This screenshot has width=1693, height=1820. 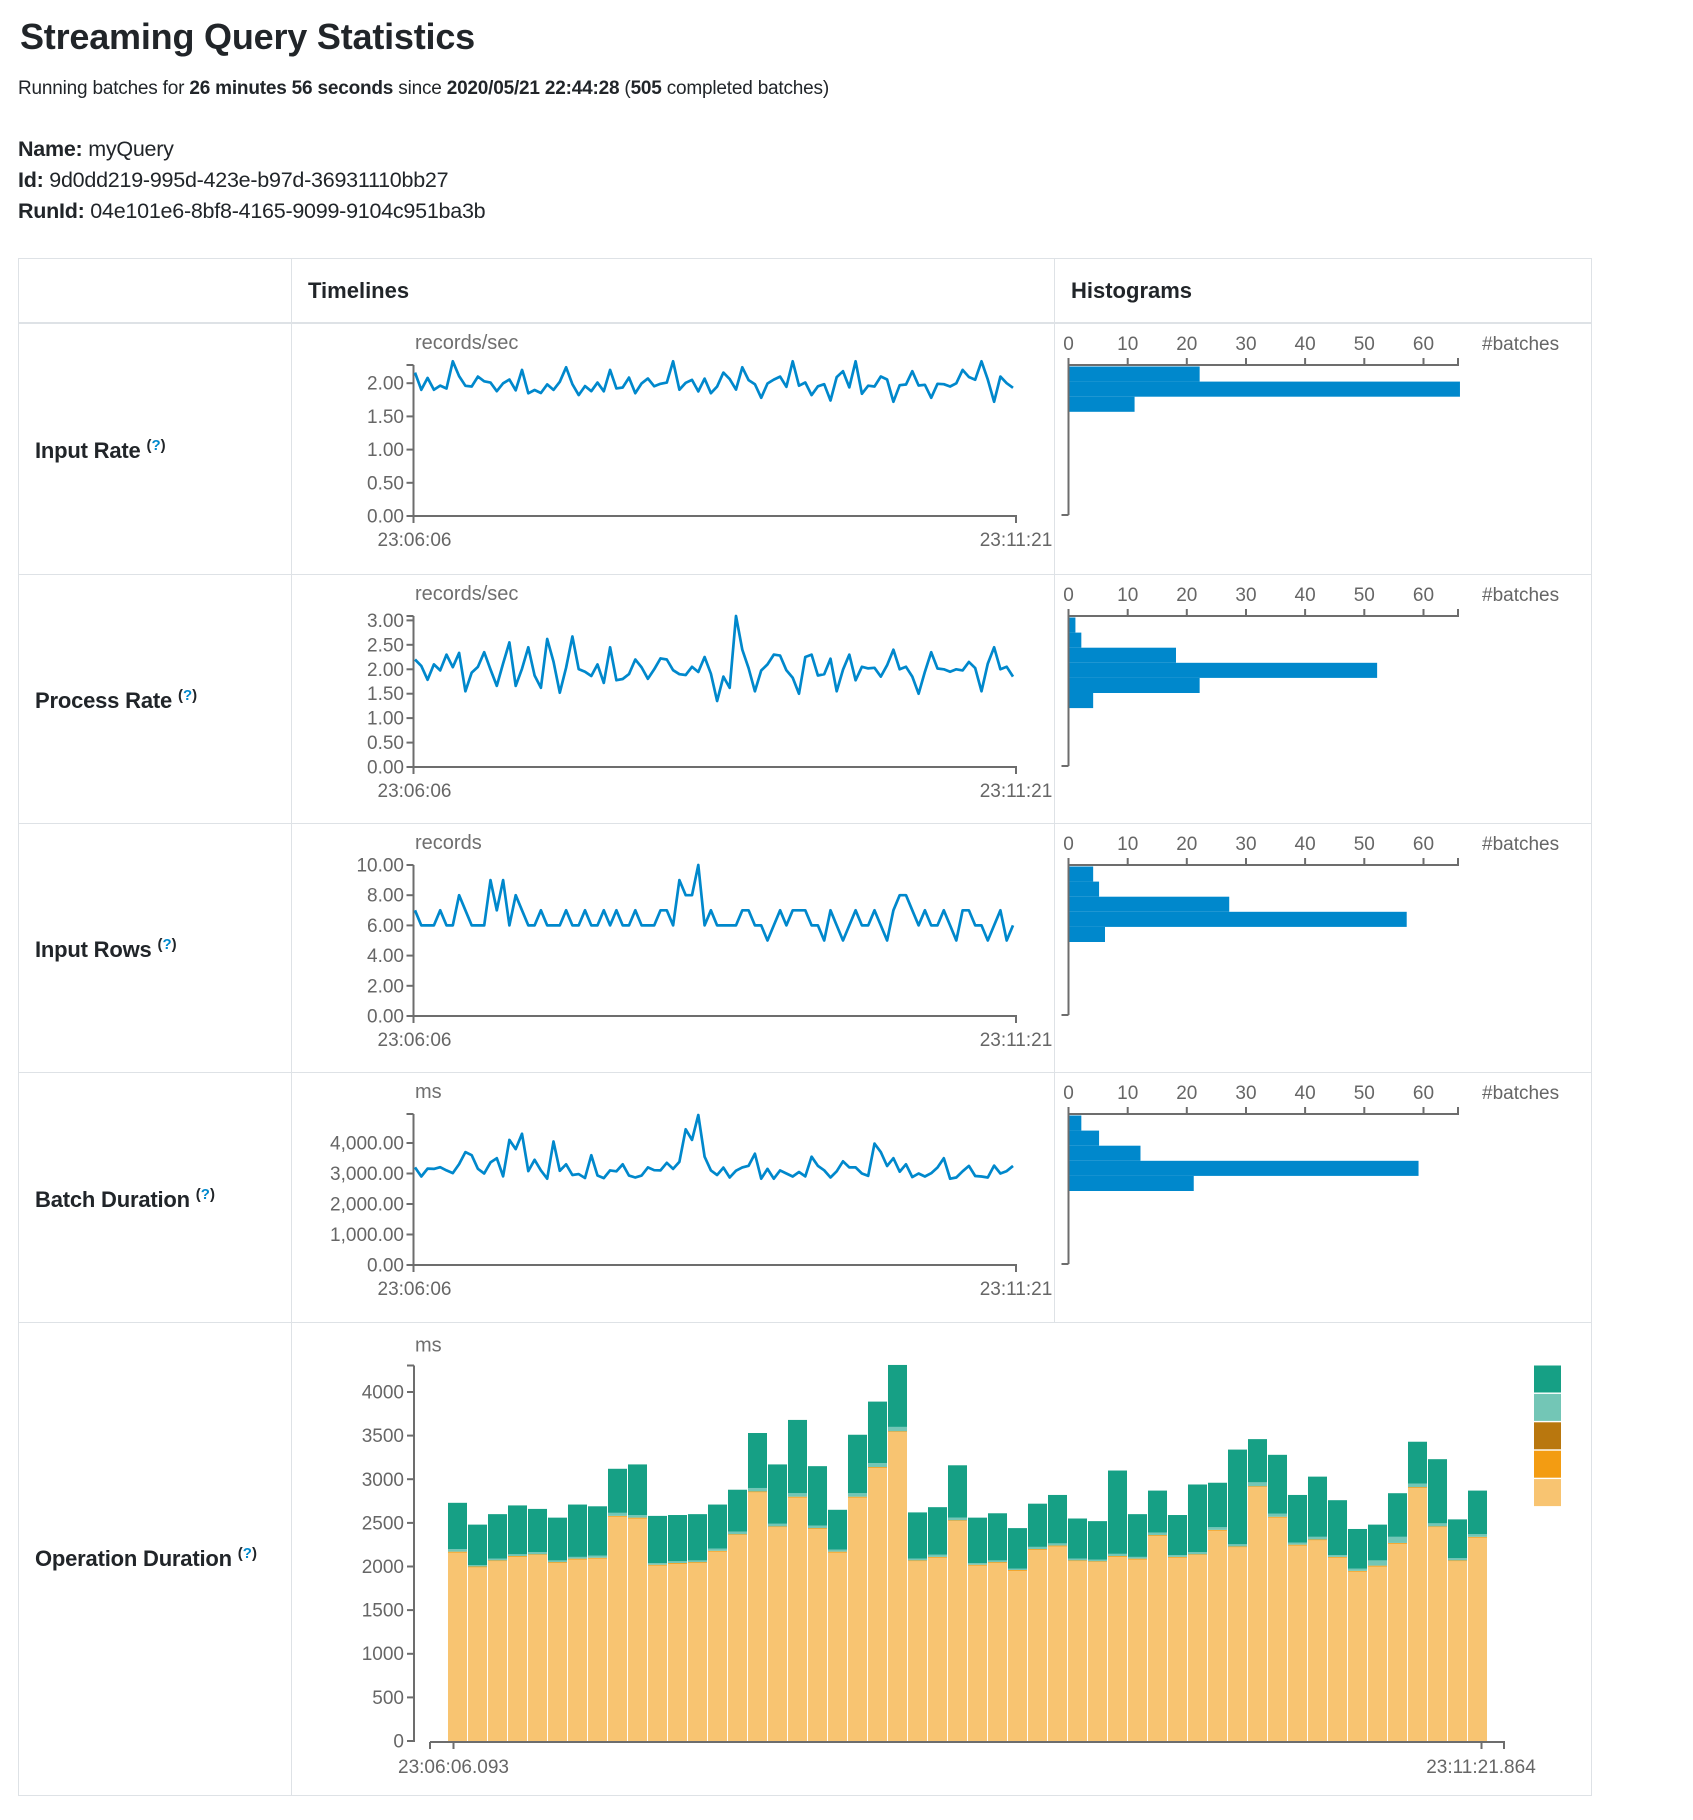 I want to click on svg-text: 4,000.00, so click(x=367, y=1144).